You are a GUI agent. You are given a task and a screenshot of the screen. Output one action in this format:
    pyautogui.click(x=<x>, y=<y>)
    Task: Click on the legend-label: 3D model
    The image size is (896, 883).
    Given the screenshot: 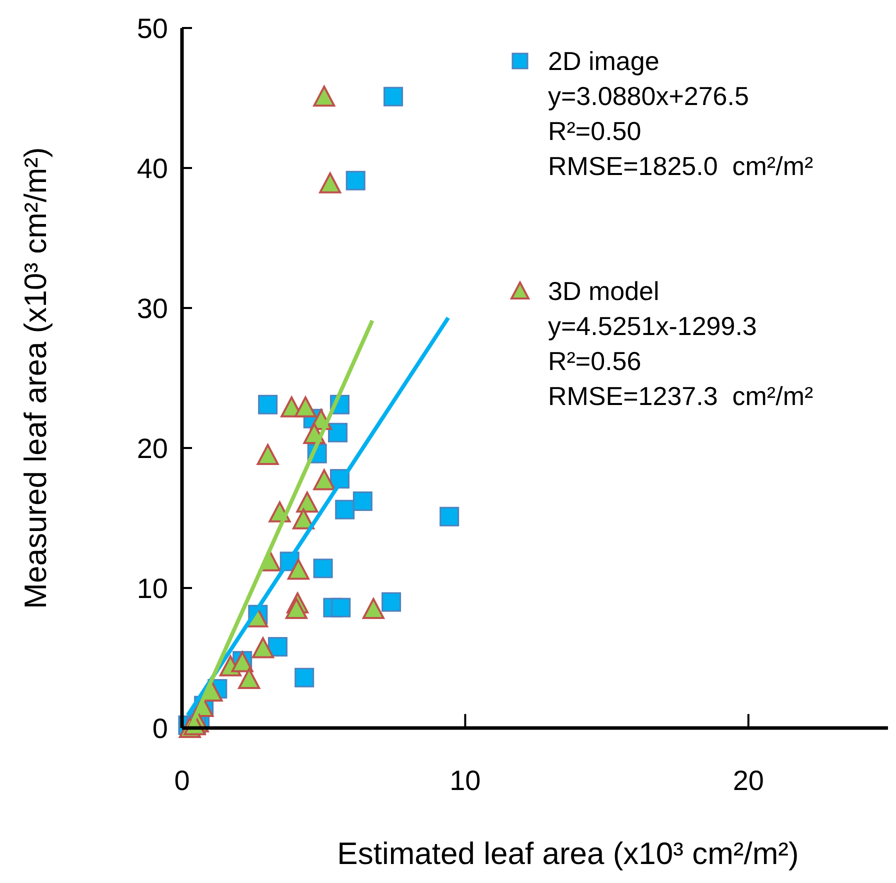 What is the action you would take?
    pyautogui.click(x=604, y=291)
    